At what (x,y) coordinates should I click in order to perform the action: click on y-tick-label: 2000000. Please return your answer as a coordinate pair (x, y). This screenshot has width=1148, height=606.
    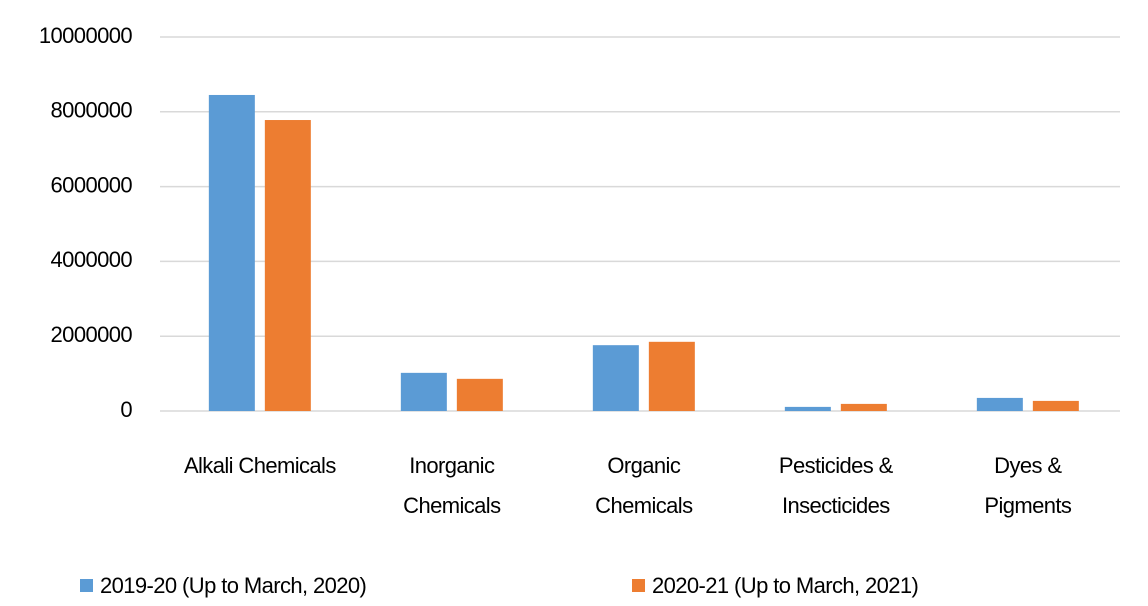
    Looking at the image, I should click on (92, 334).